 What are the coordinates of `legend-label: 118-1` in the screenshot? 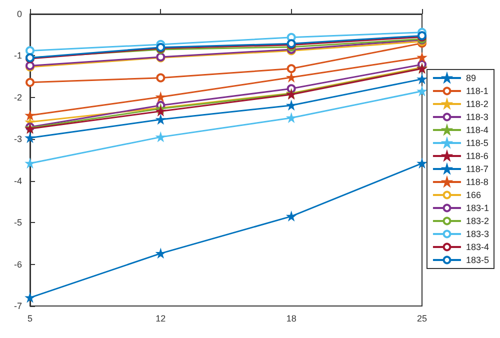 It's located at (477, 91).